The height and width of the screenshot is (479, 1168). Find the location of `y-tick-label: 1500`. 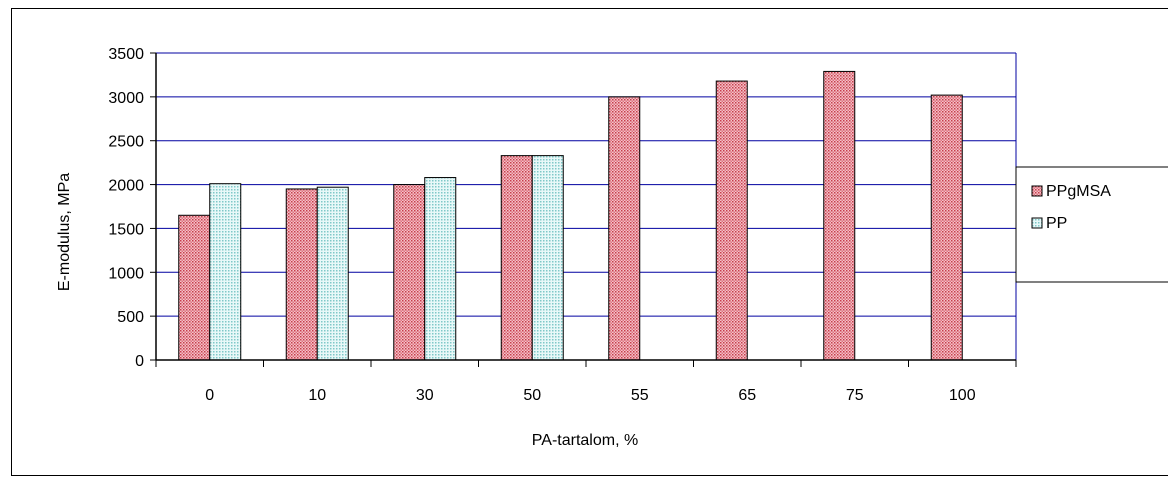

y-tick-label: 1500 is located at coordinates (126, 229).